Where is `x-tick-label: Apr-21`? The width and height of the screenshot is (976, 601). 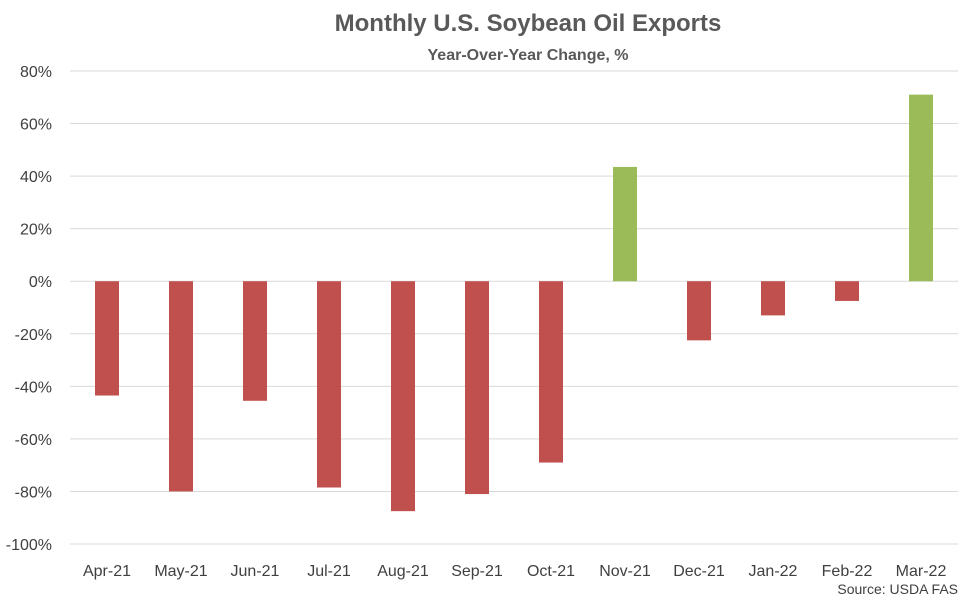
x-tick-label: Apr-21 is located at coordinates (107, 571).